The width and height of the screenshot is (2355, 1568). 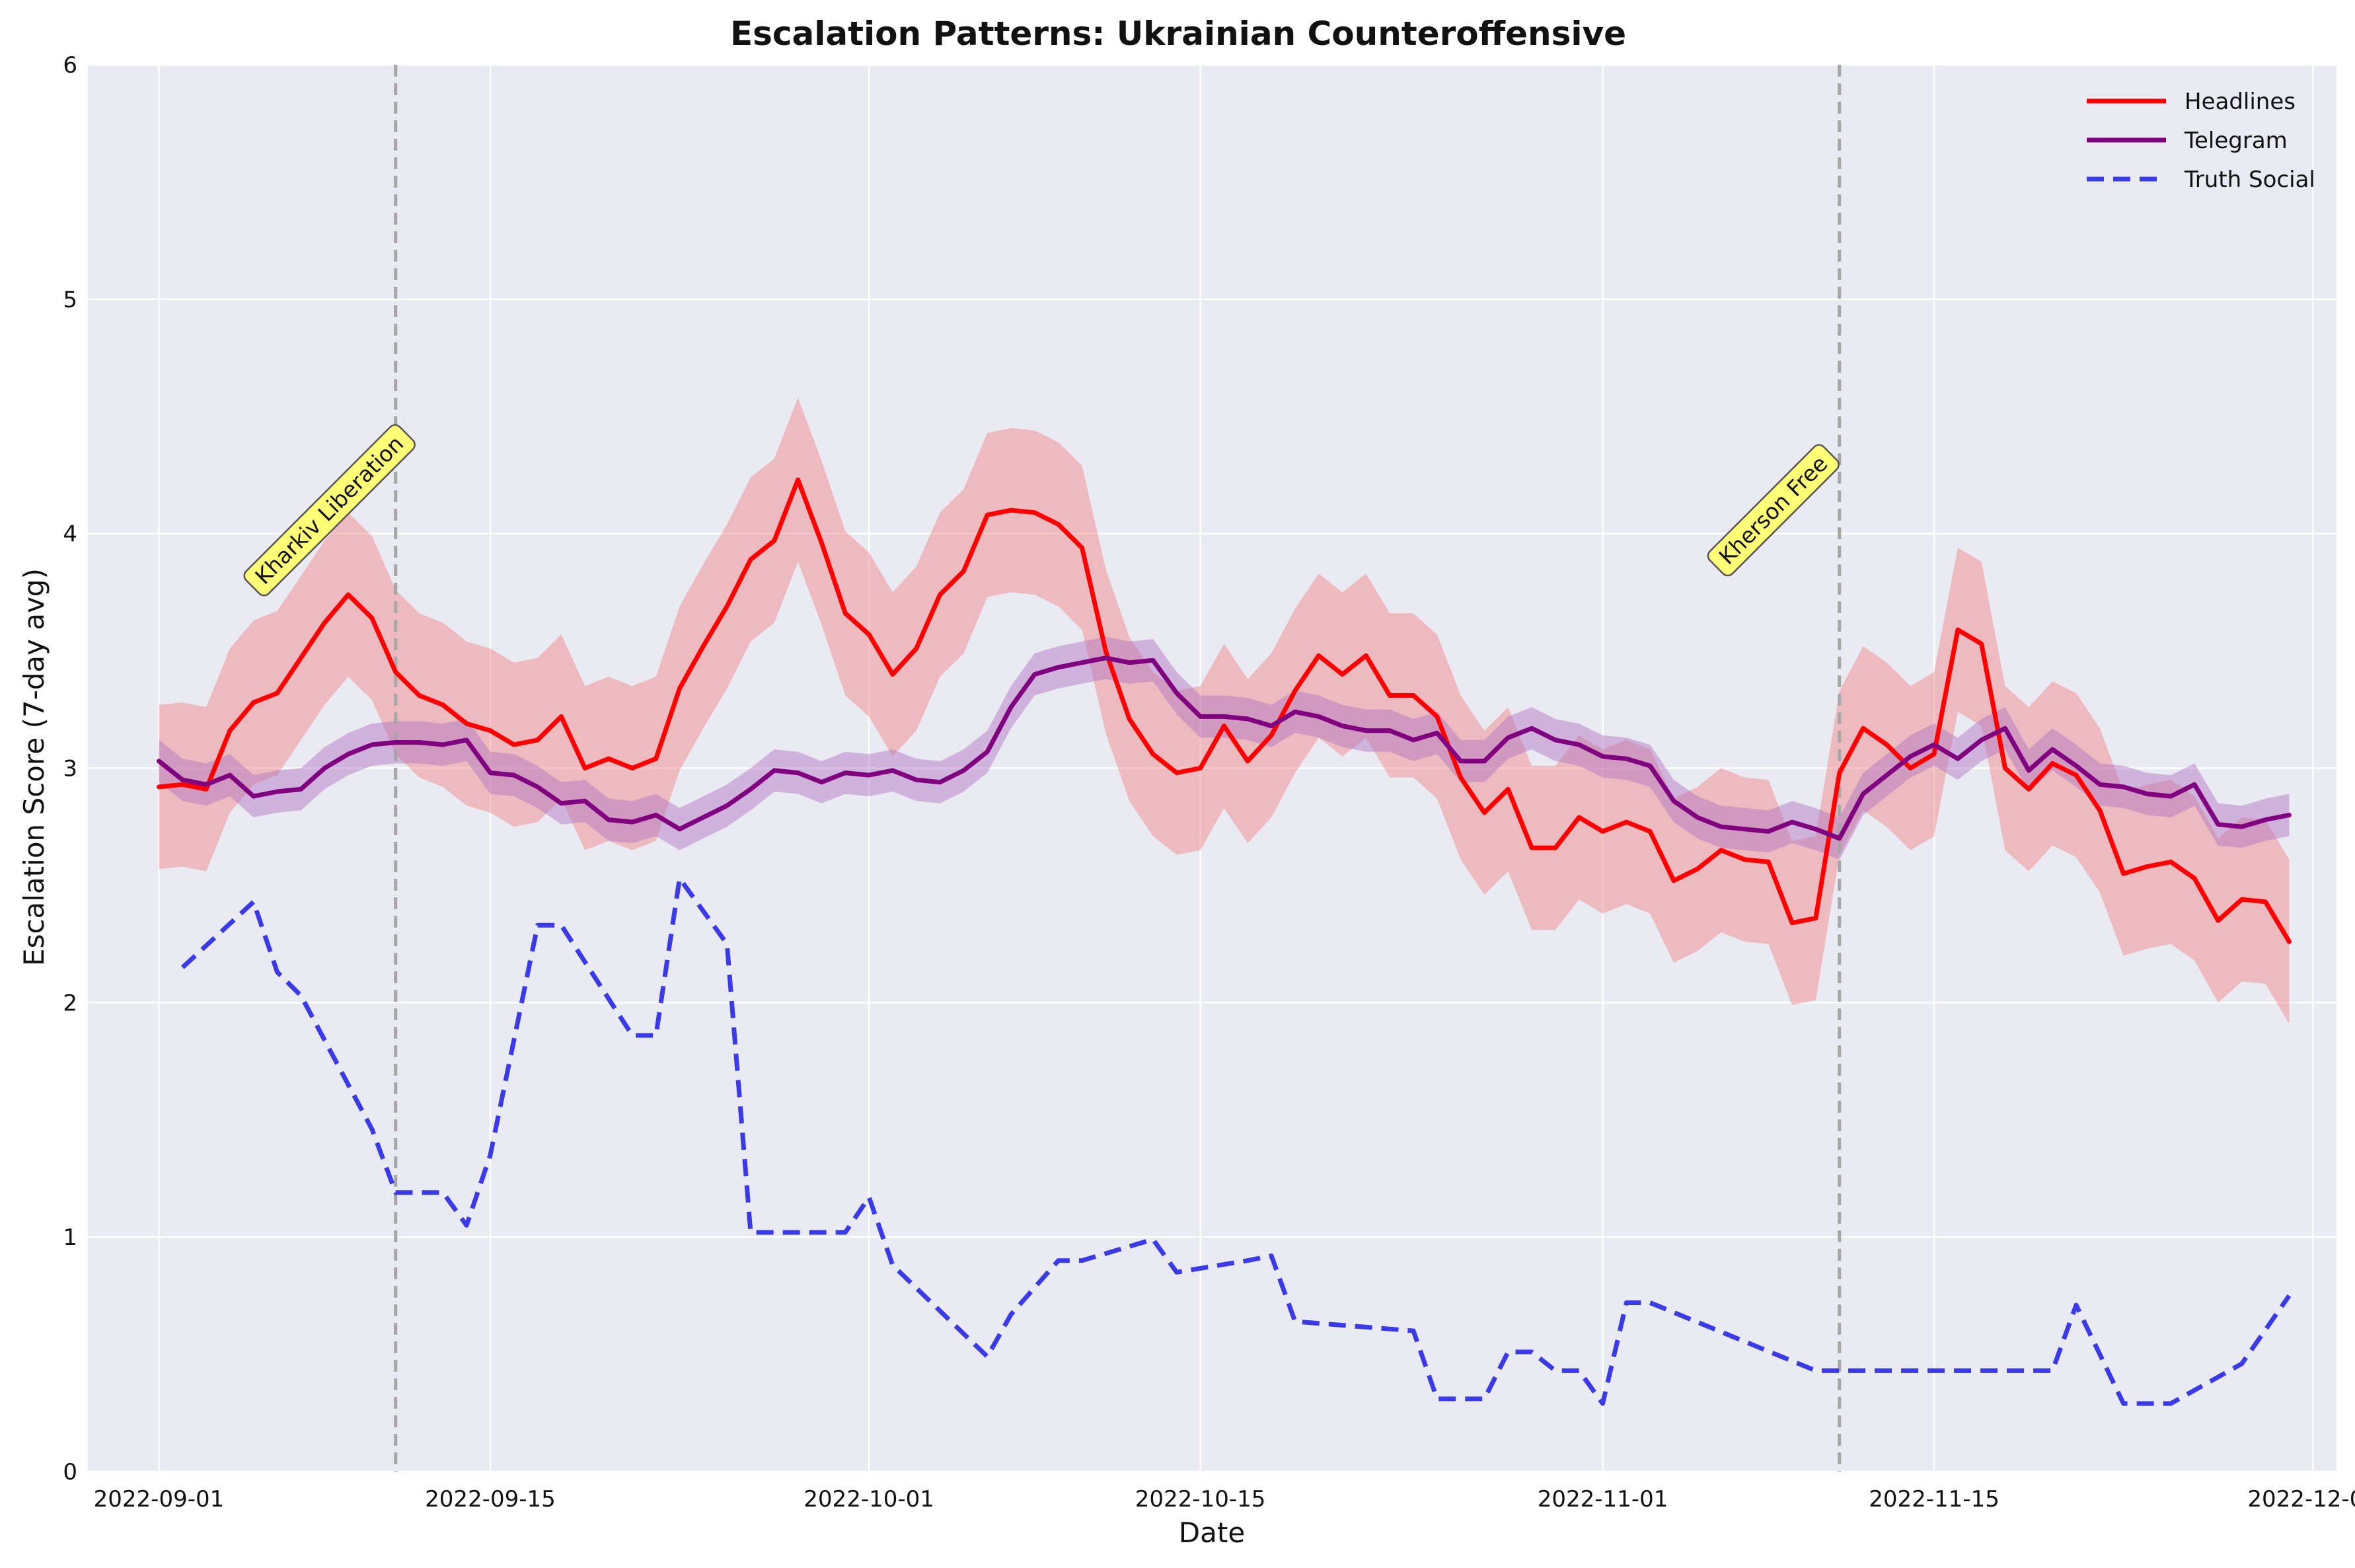 I want to click on legend: Headlines Telegram Truth Social, so click(x=2201, y=141).